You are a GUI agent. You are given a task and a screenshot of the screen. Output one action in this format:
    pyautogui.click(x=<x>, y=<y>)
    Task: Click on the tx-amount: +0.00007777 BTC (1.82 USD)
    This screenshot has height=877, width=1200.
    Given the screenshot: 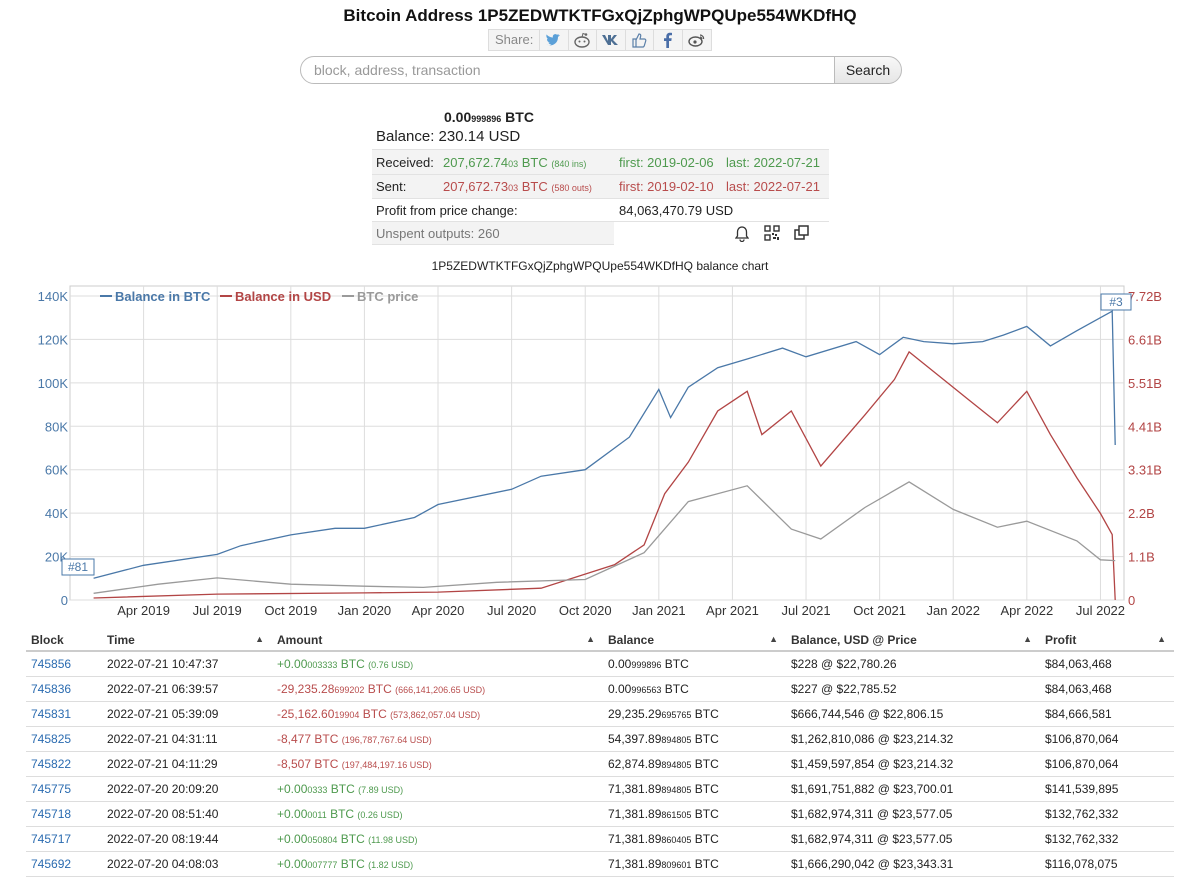 What is the action you would take?
    pyautogui.click(x=437, y=864)
    